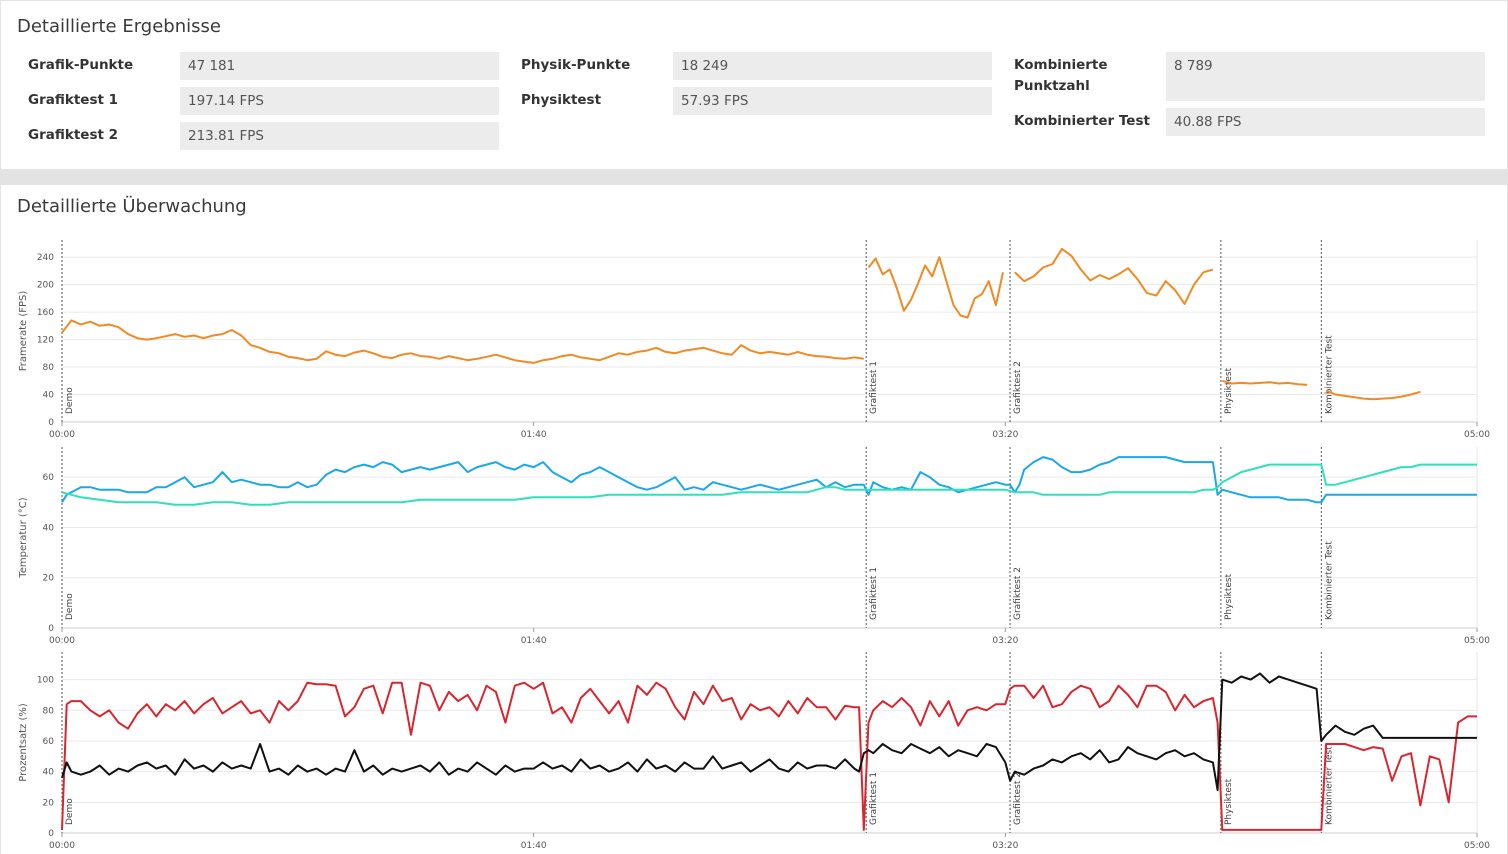 This screenshot has height=854, width=1508. What do you see at coordinates (132, 206) in the screenshot?
I see `monitoring-title: Detaillierte Überwachung` at bounding box center [132, 206].